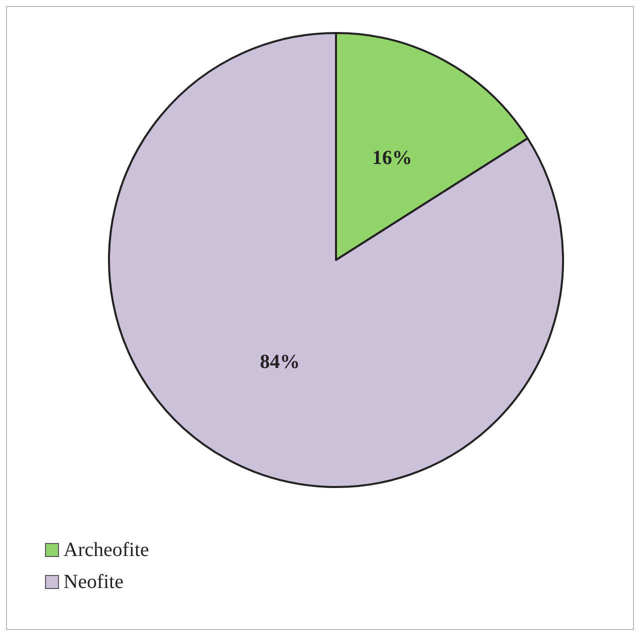  I want to click on legend-label: Neofite, so click(94, 582).